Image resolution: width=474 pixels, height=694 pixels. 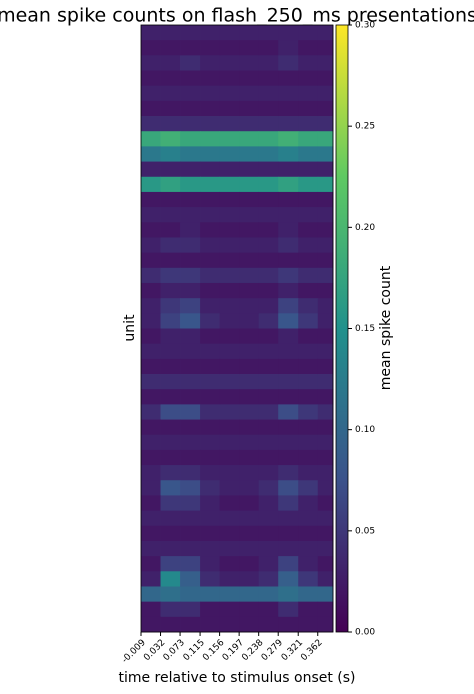 What do you see at coordinates (342, 328) in the screenshot?
I see `colorbar` at bounding box center [342, 328].